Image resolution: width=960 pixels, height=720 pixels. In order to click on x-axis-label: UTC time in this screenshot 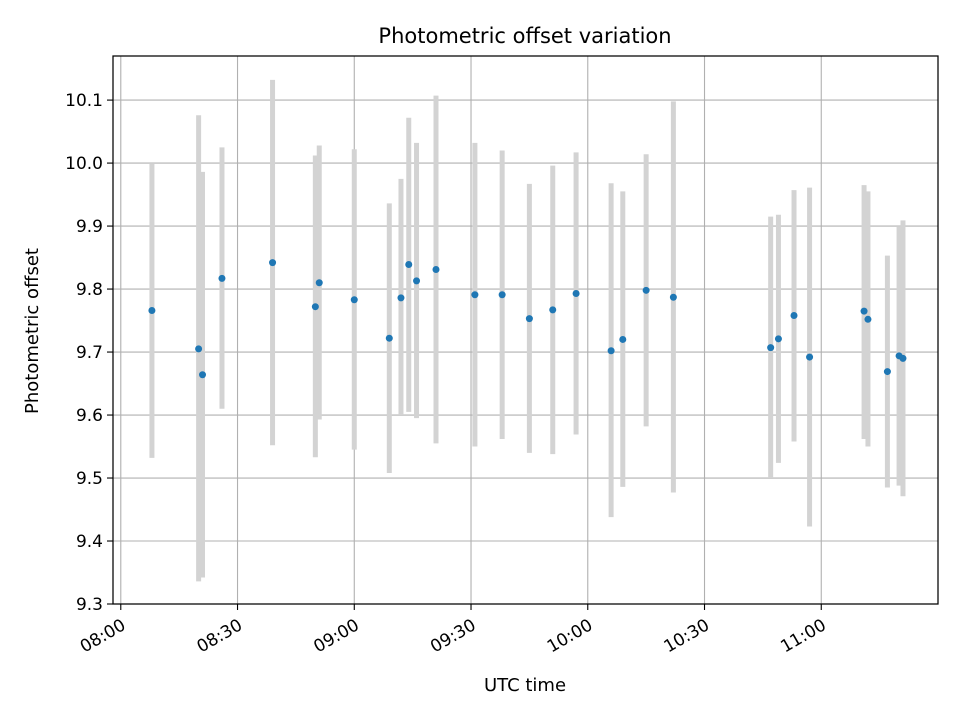, I will do `click(525, 685)`.